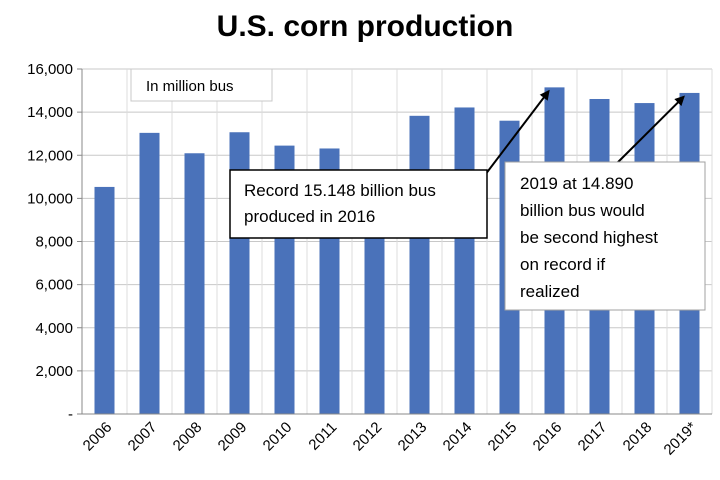  What do you see at coordinates (368, 437) in the screenshot?
I see `x-tick-label: 2012` at bounding box center [368, 437].